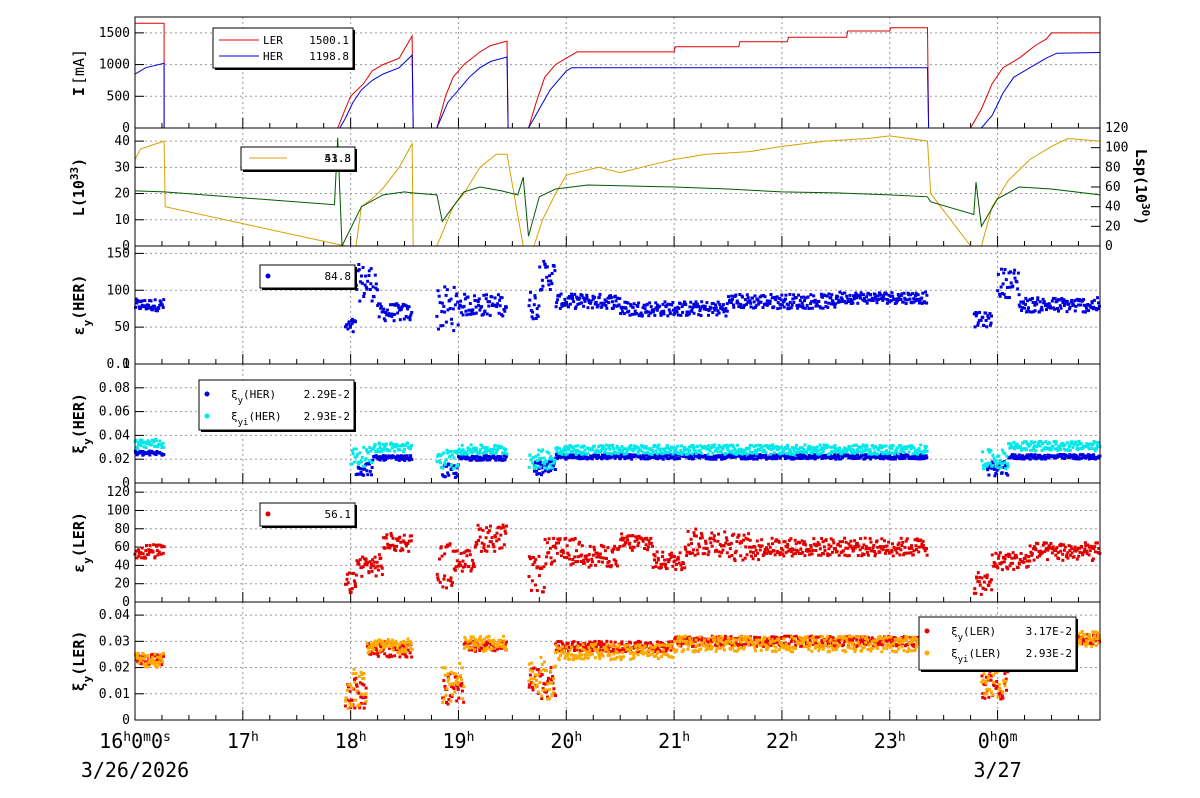  What do you see at coordinates (118, 96) in the screenshot?
I see `y-tick-label: 500` at bounding box center [118, 96].